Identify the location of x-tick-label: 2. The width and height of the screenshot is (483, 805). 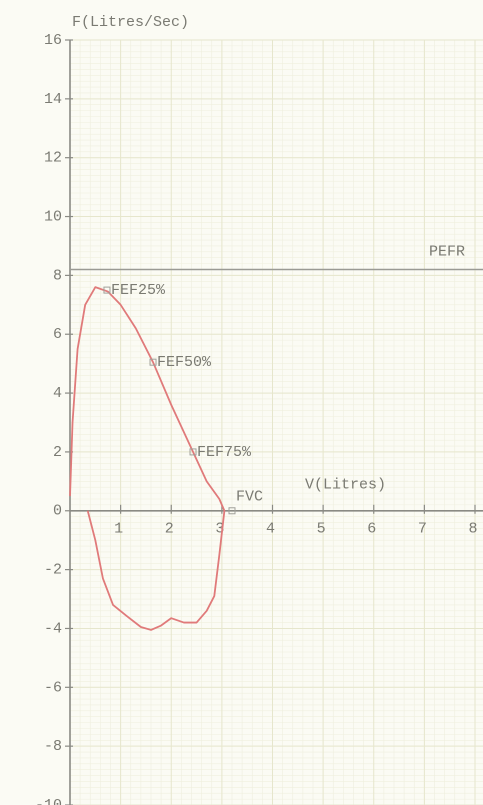
(169, 529).